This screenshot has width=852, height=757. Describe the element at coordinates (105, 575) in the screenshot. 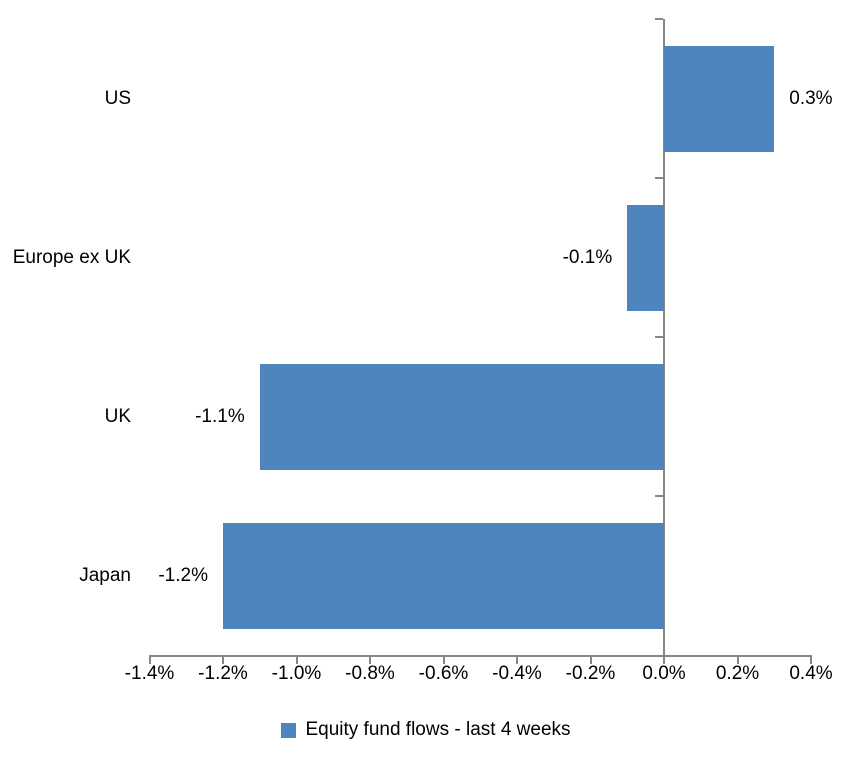

I see `category-label: Japan` at that location.